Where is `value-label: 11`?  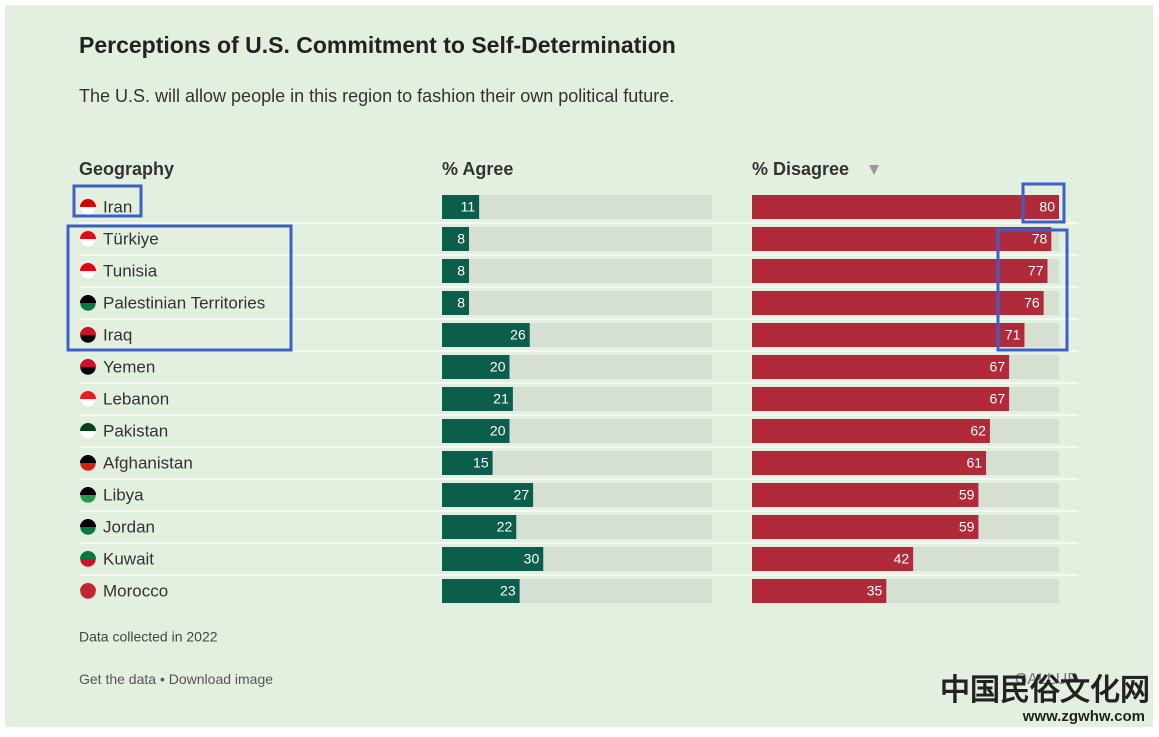
value-label: 11 is located at coordinates (468, 207).